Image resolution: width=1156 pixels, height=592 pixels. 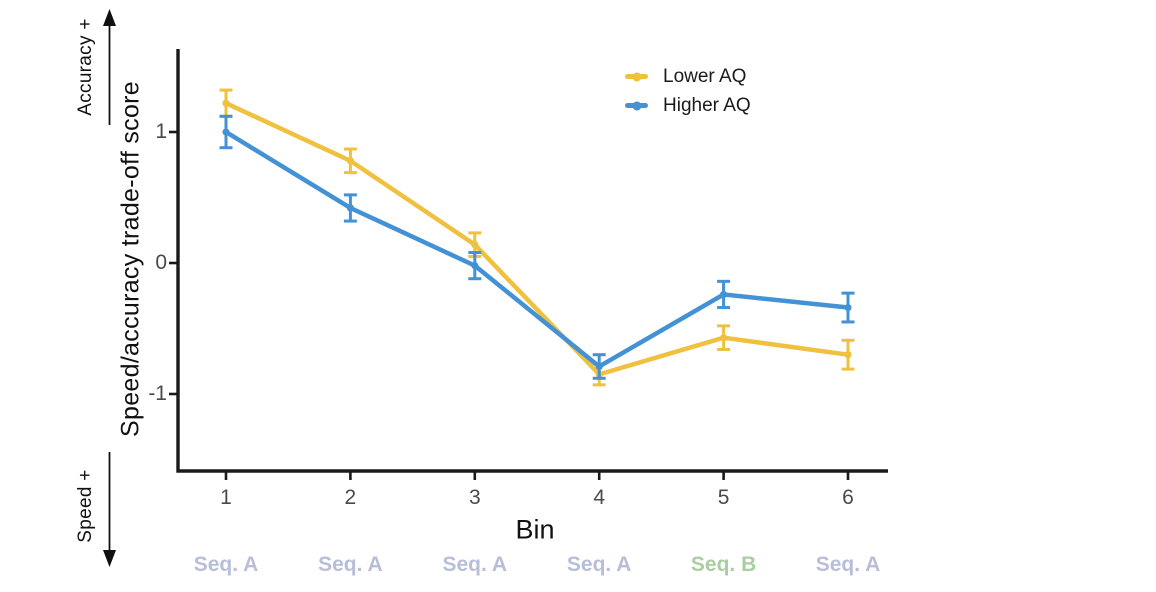 I want to click on x-tick-label: 5, so click(x=723, y=497).